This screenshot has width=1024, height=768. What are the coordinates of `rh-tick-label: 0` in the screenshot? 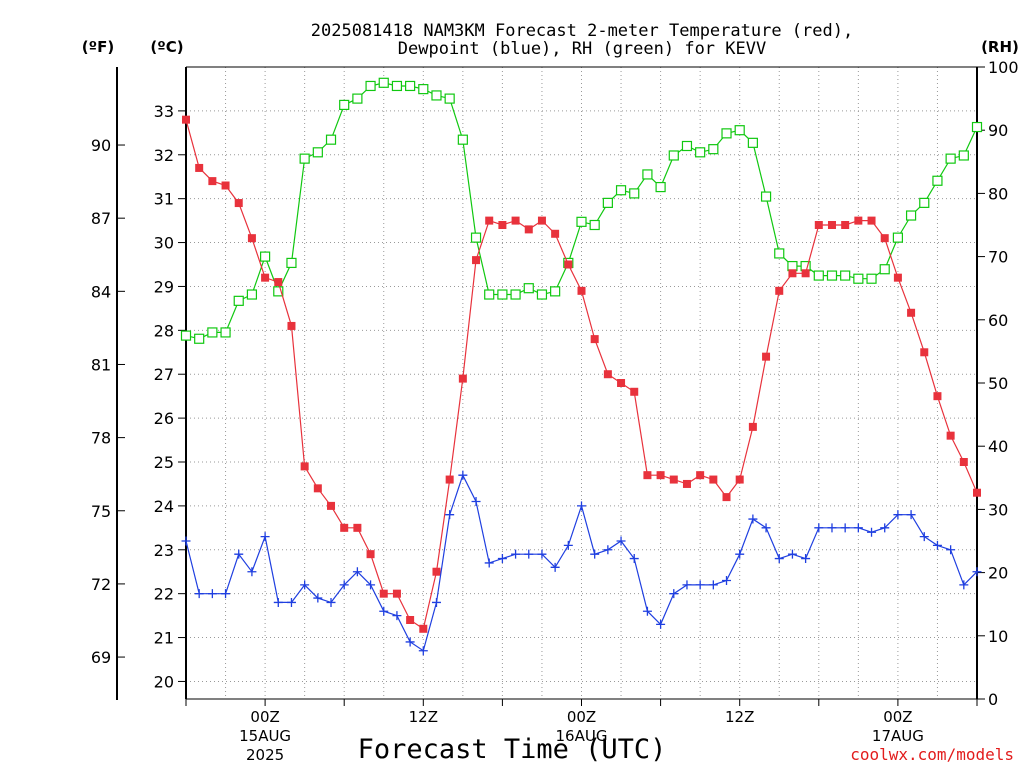 It's located at (993, 699).